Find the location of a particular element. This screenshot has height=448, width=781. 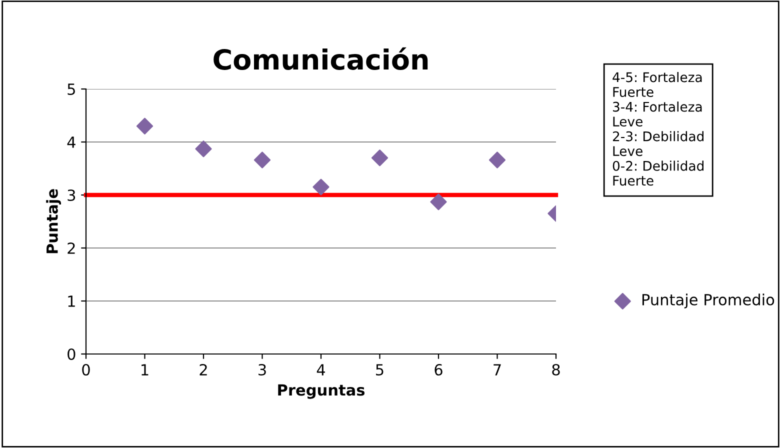

legend-label: Puntaje Promedio is located at coordinates (708, 301).